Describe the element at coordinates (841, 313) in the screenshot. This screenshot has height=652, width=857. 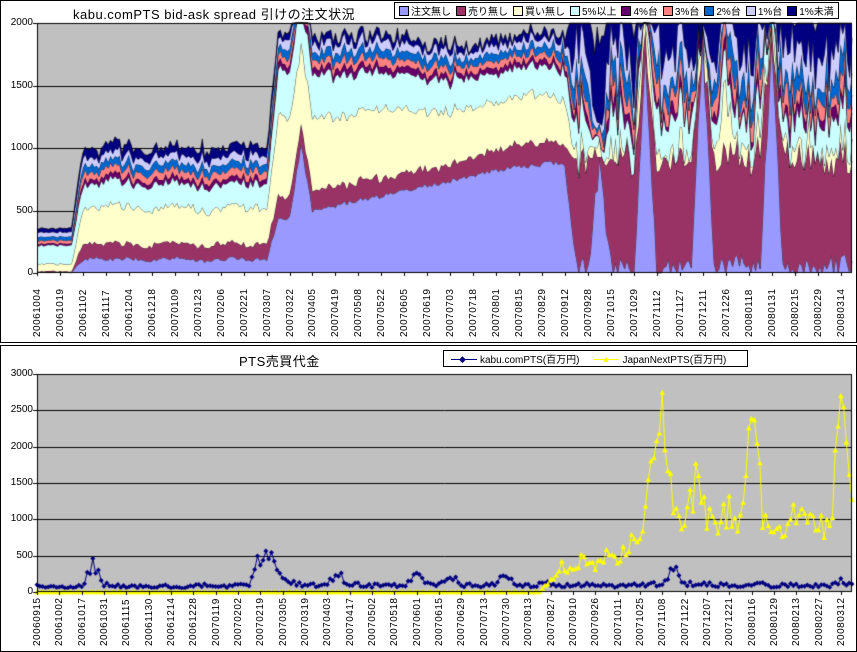
I see `x-axis-tick-label: 20080314` at that location.